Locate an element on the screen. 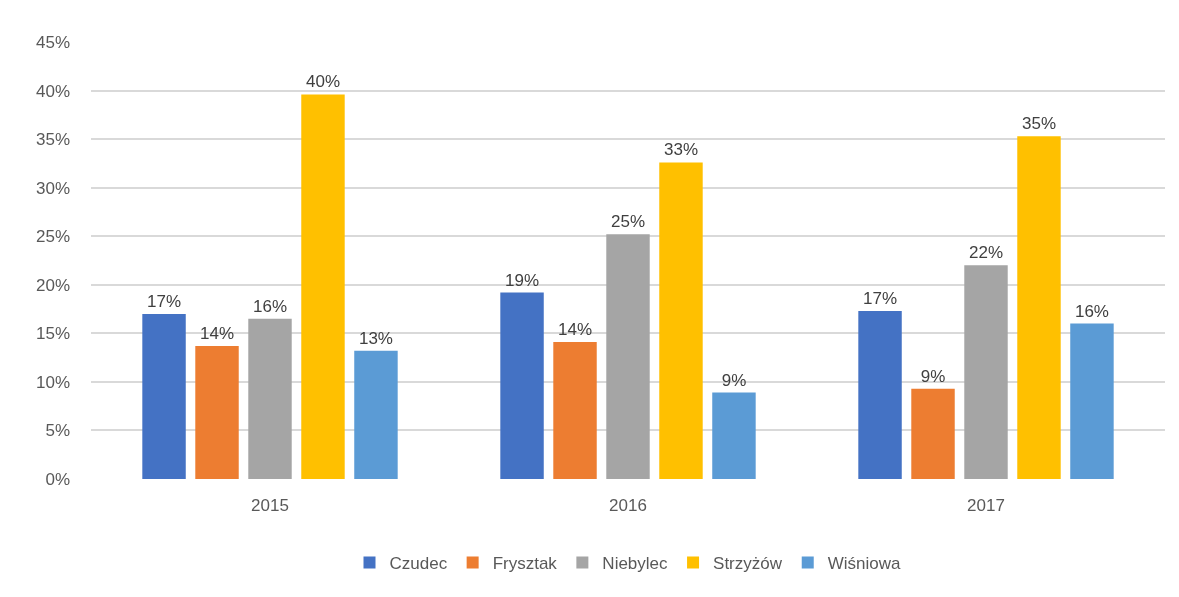 The image size is (1179, 597). data-label: 13% is located at coordinates (375, 338).